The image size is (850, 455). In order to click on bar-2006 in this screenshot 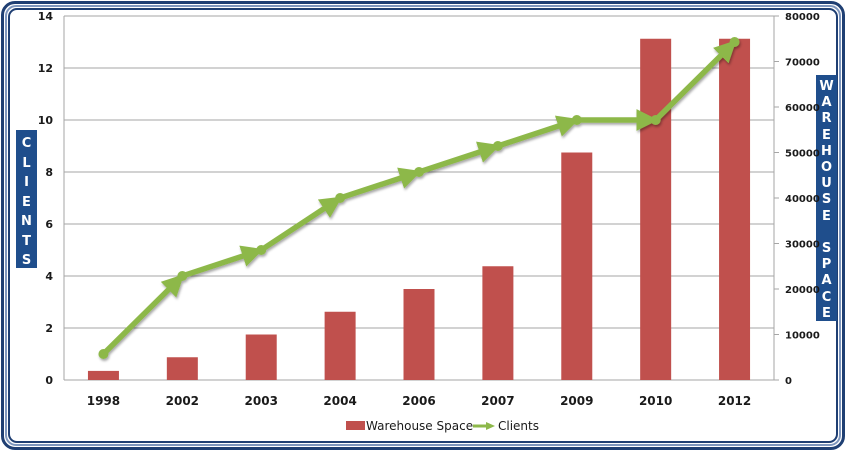, I will do `click(419, 334)`.